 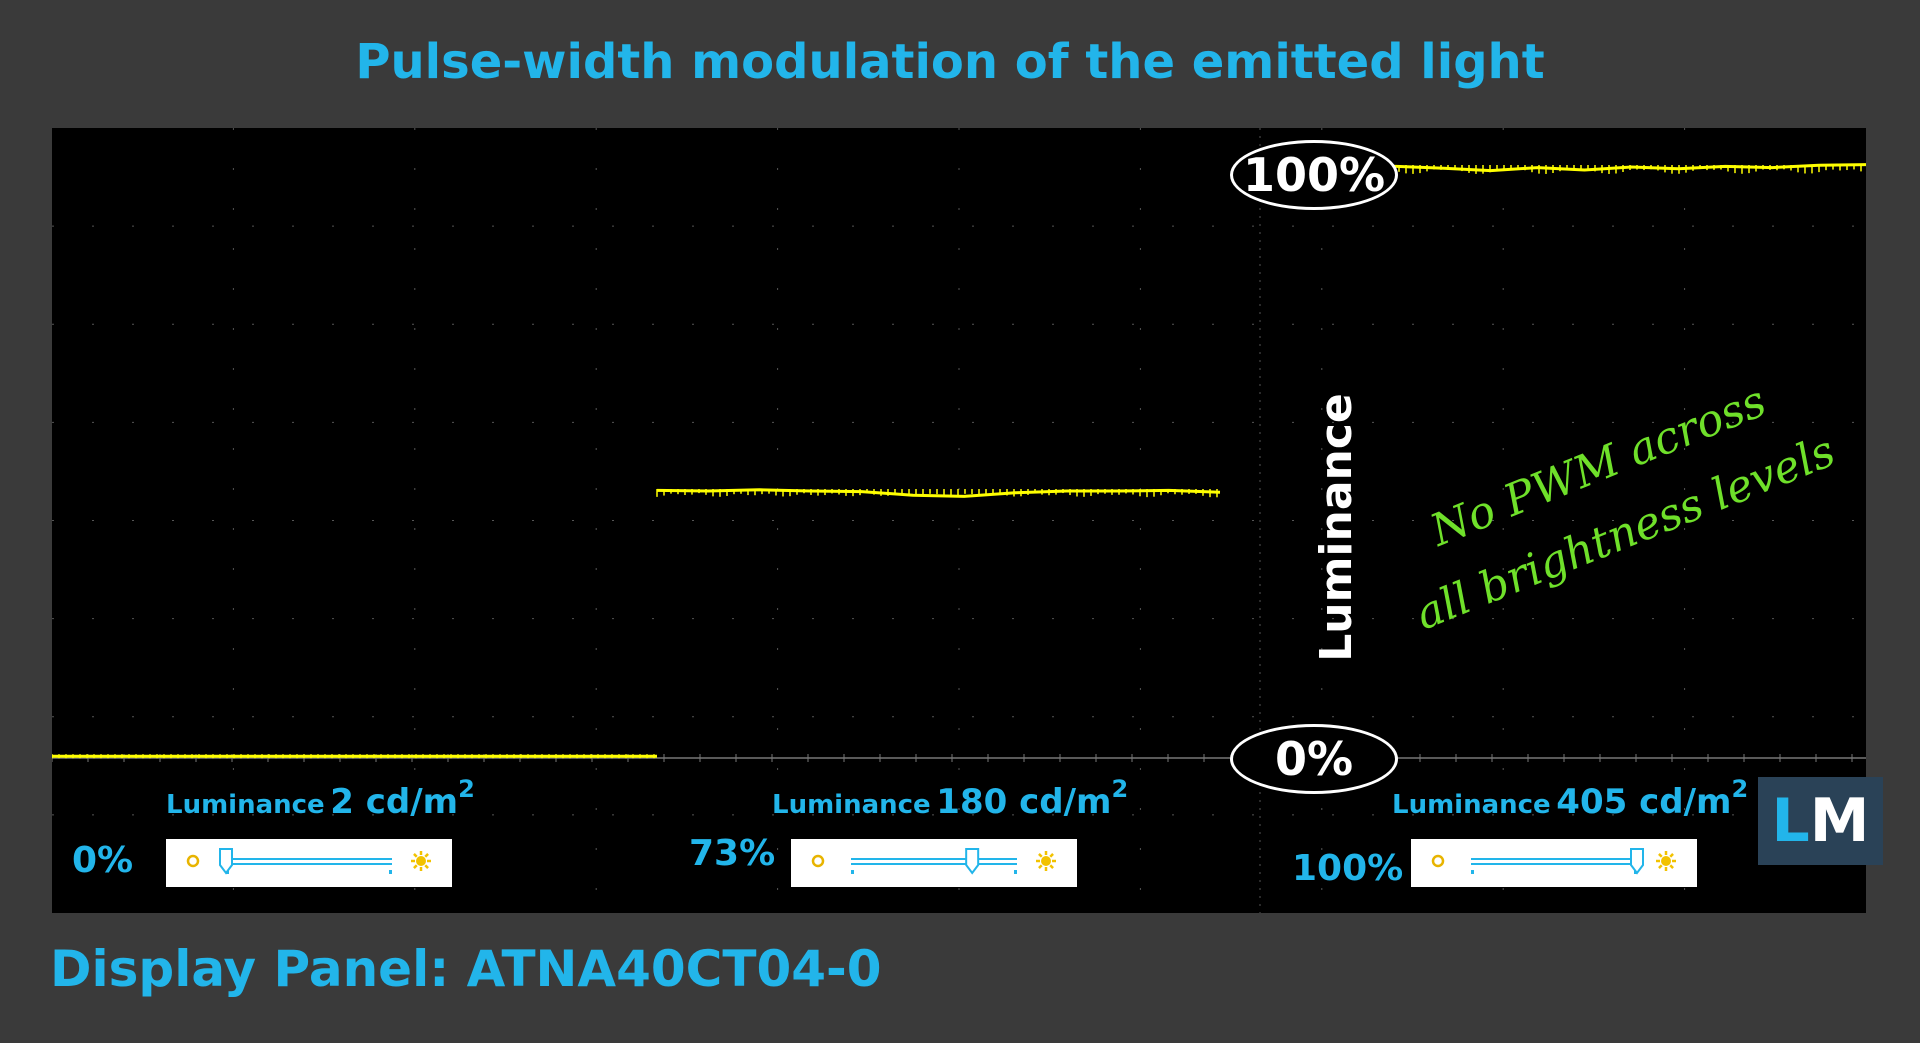 I want to click on luminance-label-0: Luminance 2 cd/m2, so click(x=320, y=798).